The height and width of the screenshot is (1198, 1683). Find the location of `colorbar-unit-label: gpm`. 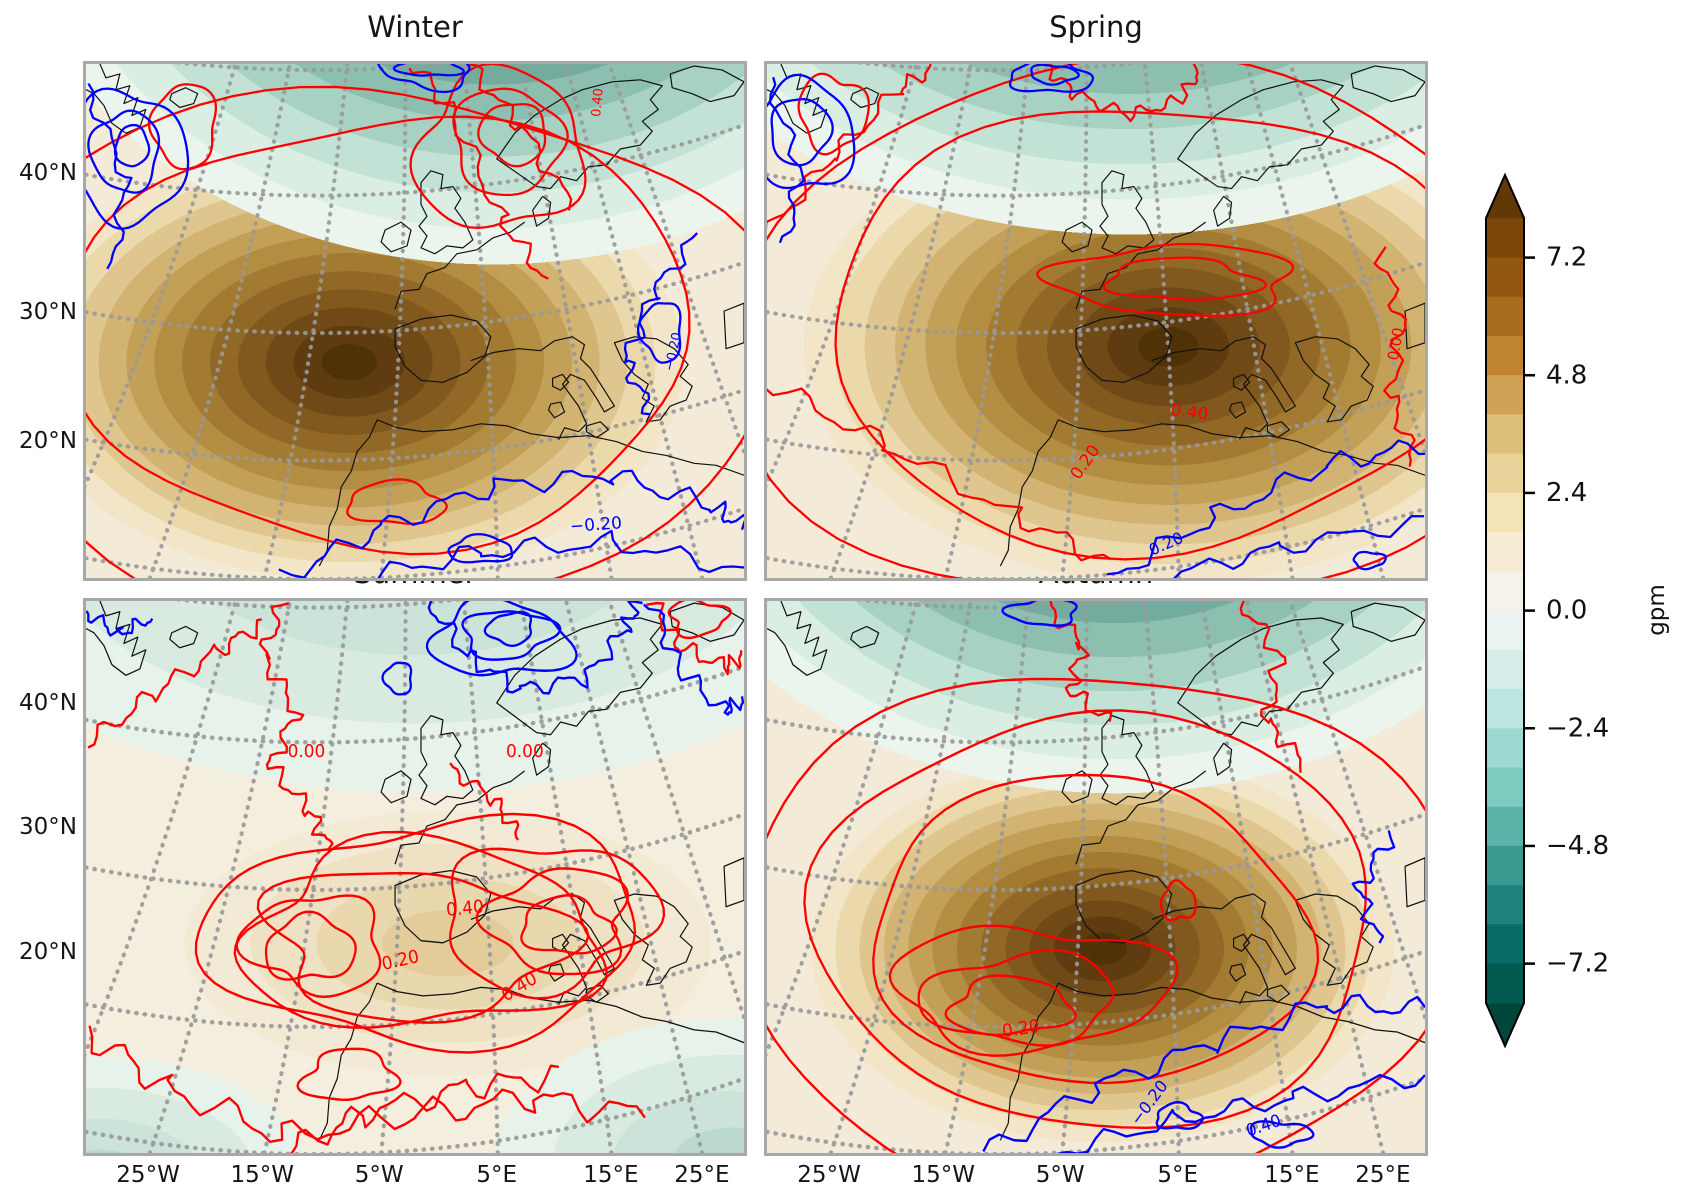

colorbar-unit-label: gpm is located at coordinates (1657, 610).